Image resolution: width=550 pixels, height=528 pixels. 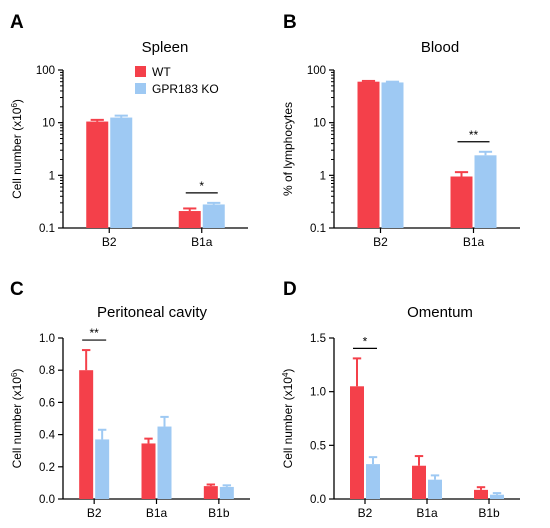 I want to click on panel-letter: C, so click(x=17, y=289).